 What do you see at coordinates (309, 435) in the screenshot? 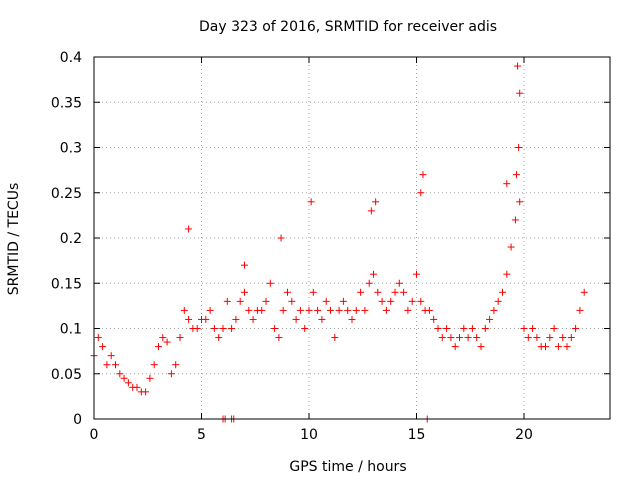
I see `x-tick-label: 10` at bounding box center [309, 435].